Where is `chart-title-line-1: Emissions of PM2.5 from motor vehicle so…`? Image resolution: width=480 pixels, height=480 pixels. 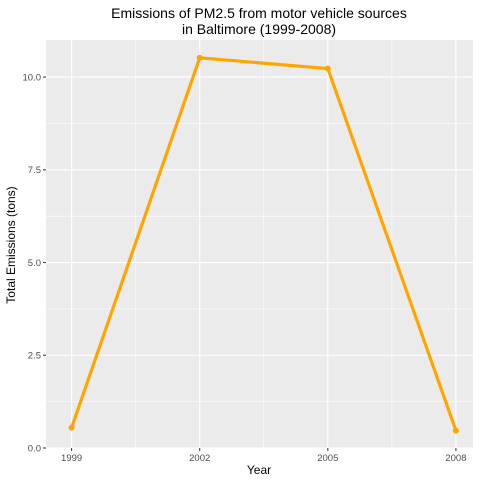 chart-title-line-1: Emissions of PM2.5 from motor vehicle so… is located at coordinates (259, 13).